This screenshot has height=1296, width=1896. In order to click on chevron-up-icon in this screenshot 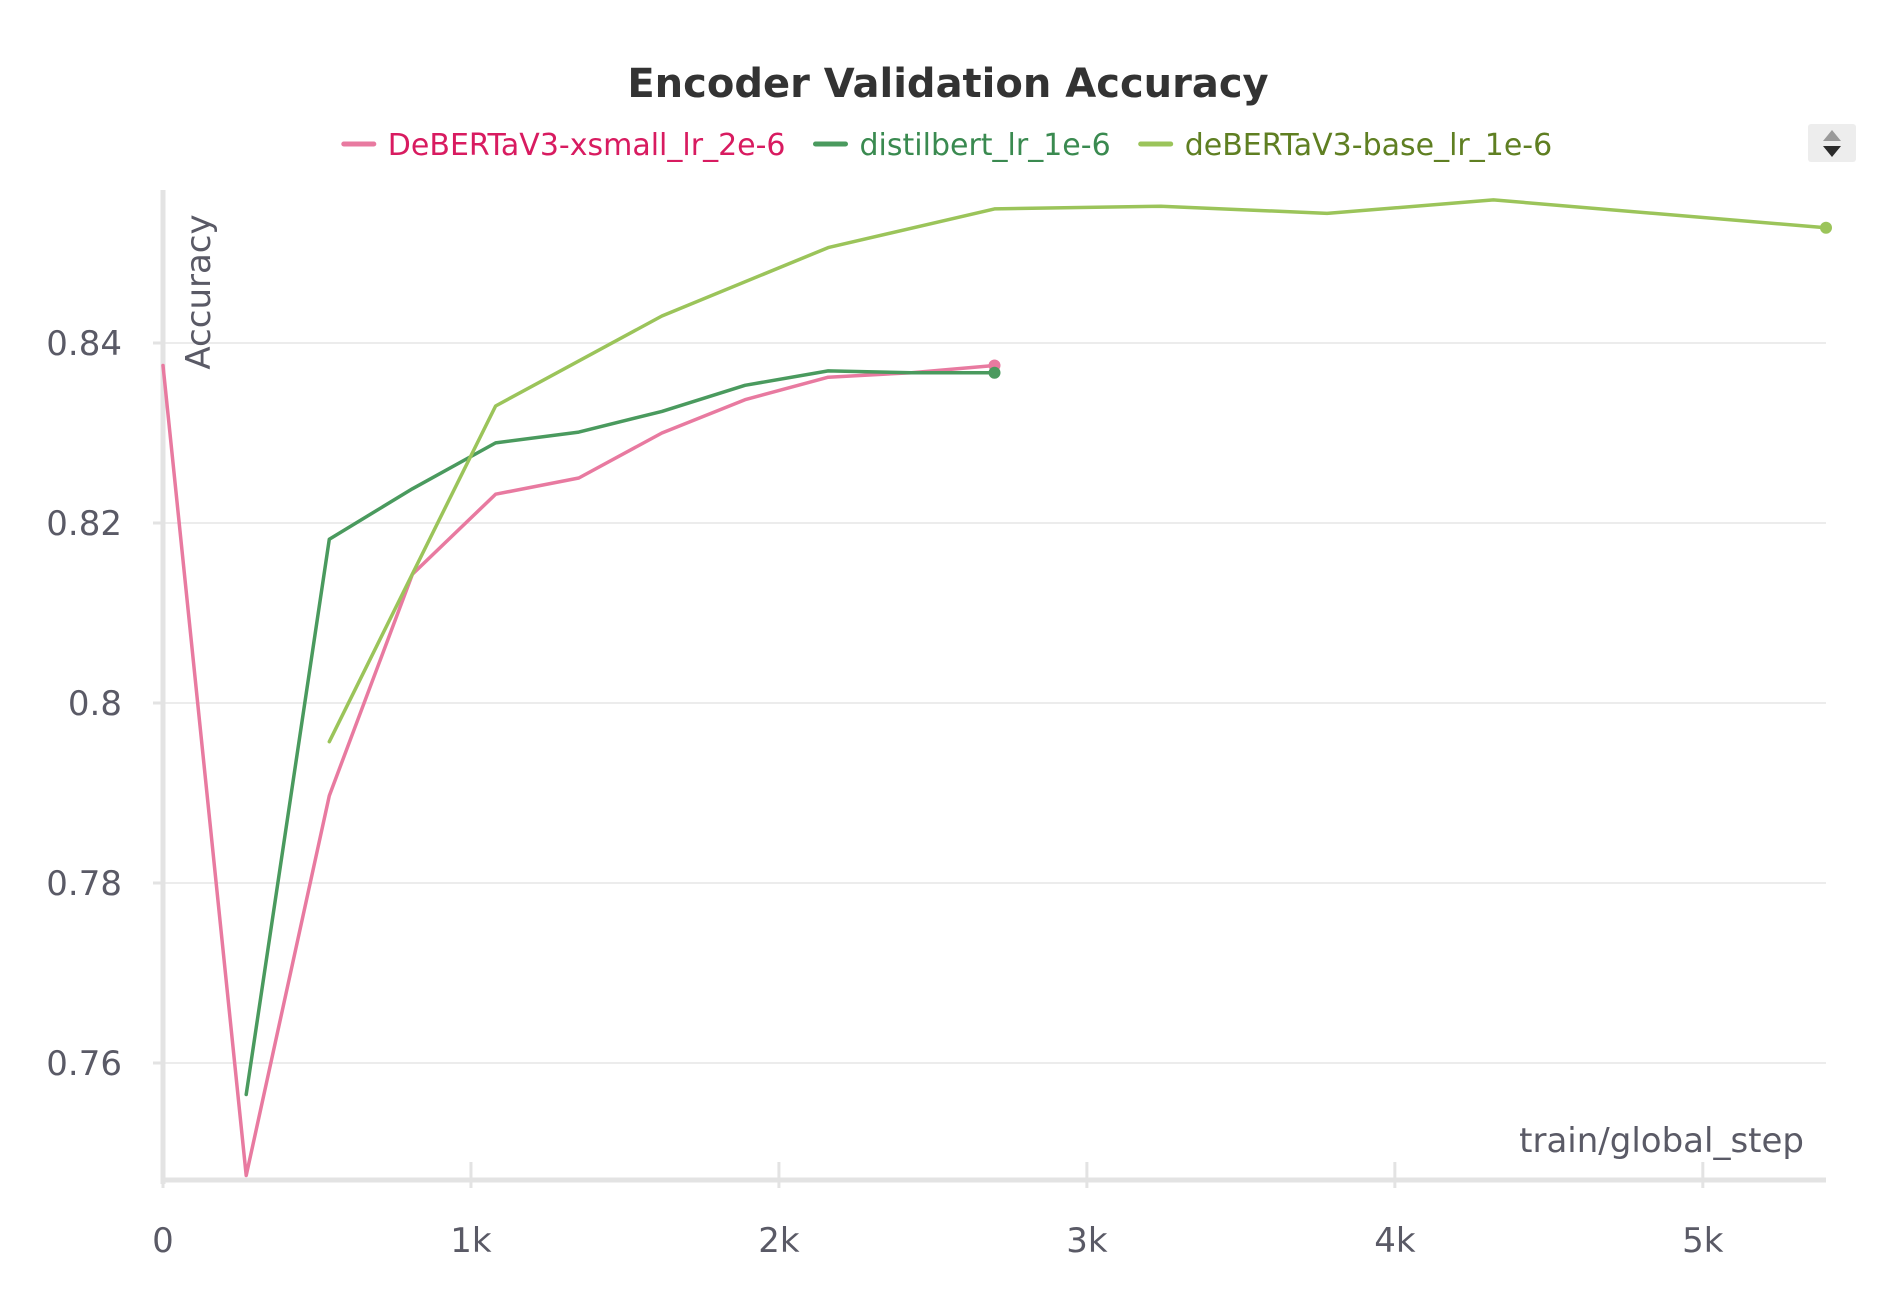, I will do `click(1832, 135)`.